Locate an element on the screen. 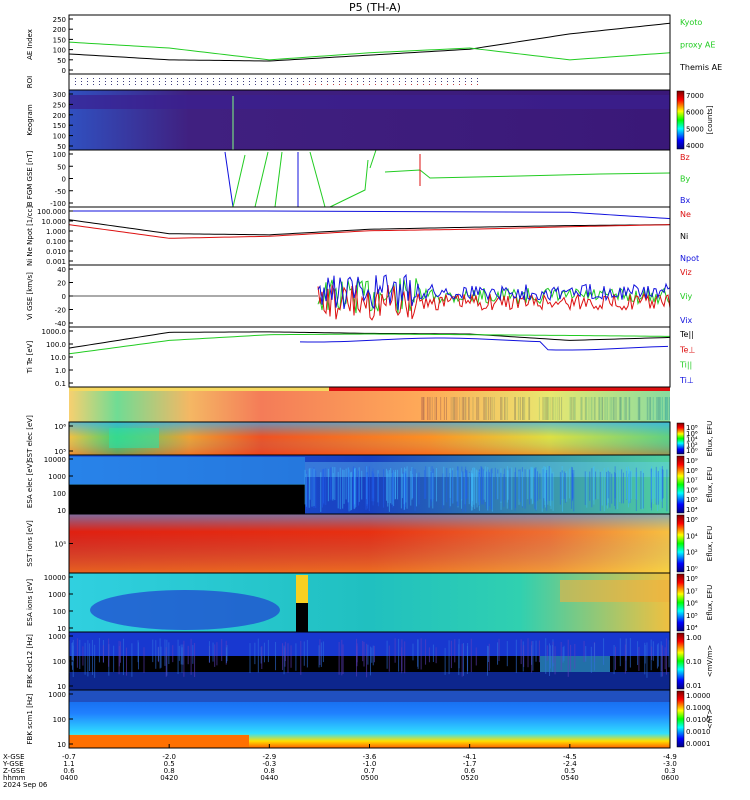 This screenshot has width=750, height=800. ytick-label: 100.000 is located at coordinates (51, 212).